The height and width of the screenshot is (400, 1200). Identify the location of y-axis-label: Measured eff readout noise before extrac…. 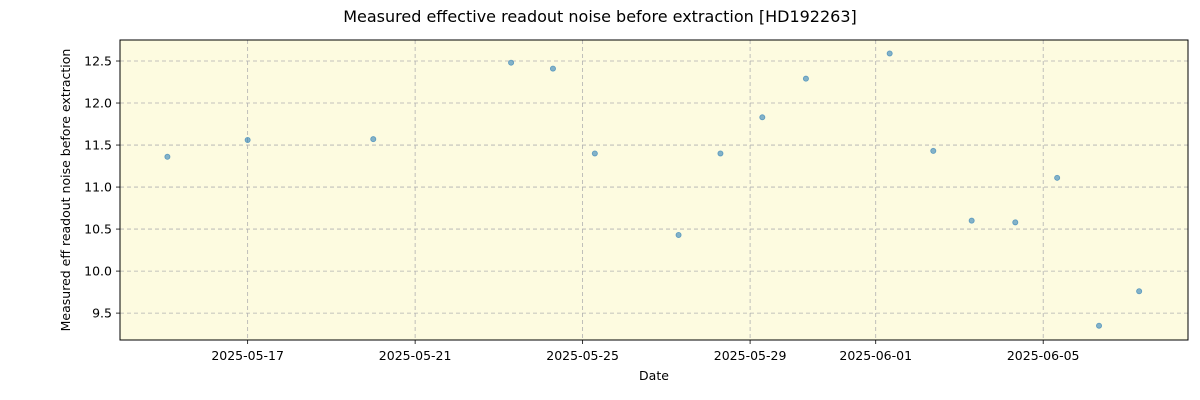
(65, 190).